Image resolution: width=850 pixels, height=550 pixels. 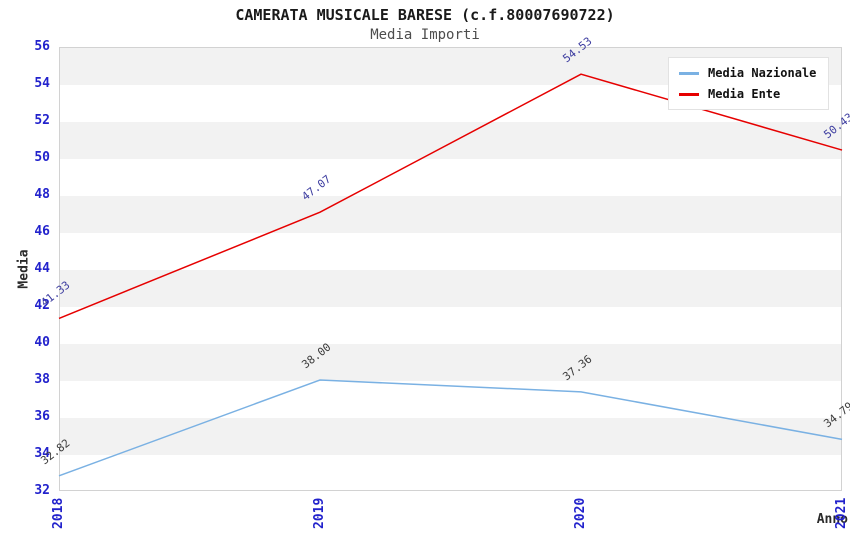 What do you see at coordinates (58, 513) in the screenshot?
I see `x-tick-label: 2018` at bounding box center [58, 513].